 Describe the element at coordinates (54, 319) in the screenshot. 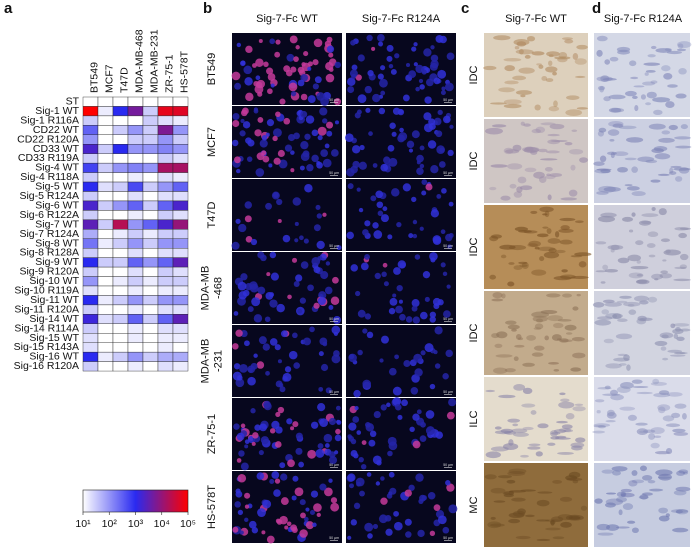

I see `y-category-label: Sig-14 WT` at that location.